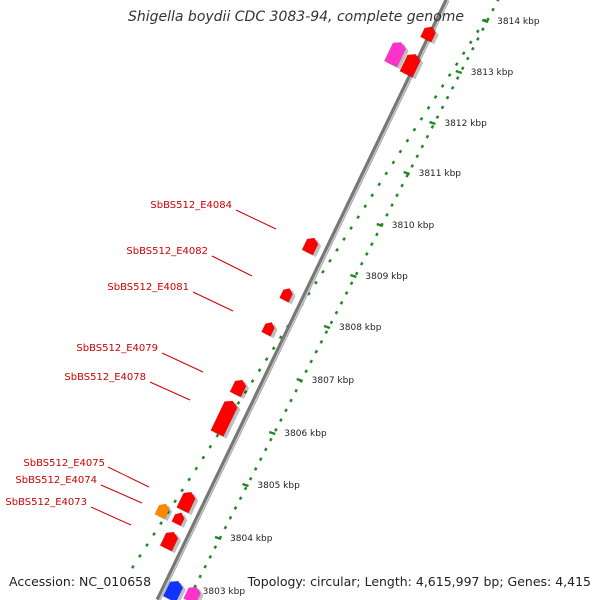 The height and width of the screenshot is (600, 600). What do you see at coordinates (46, 502) in the screenshot?
I see `gene-label: SbBS512_E4073` at bounding box center [46, 502].